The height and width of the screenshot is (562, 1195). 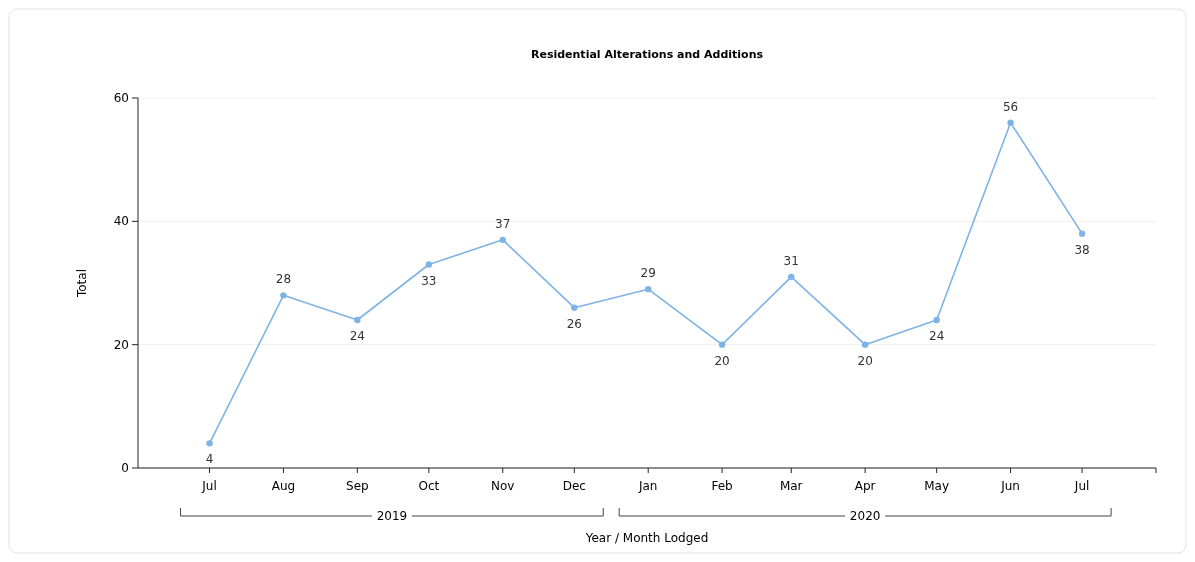 I want to click on x-tick-label: Mar, so click(x=791, y=486).